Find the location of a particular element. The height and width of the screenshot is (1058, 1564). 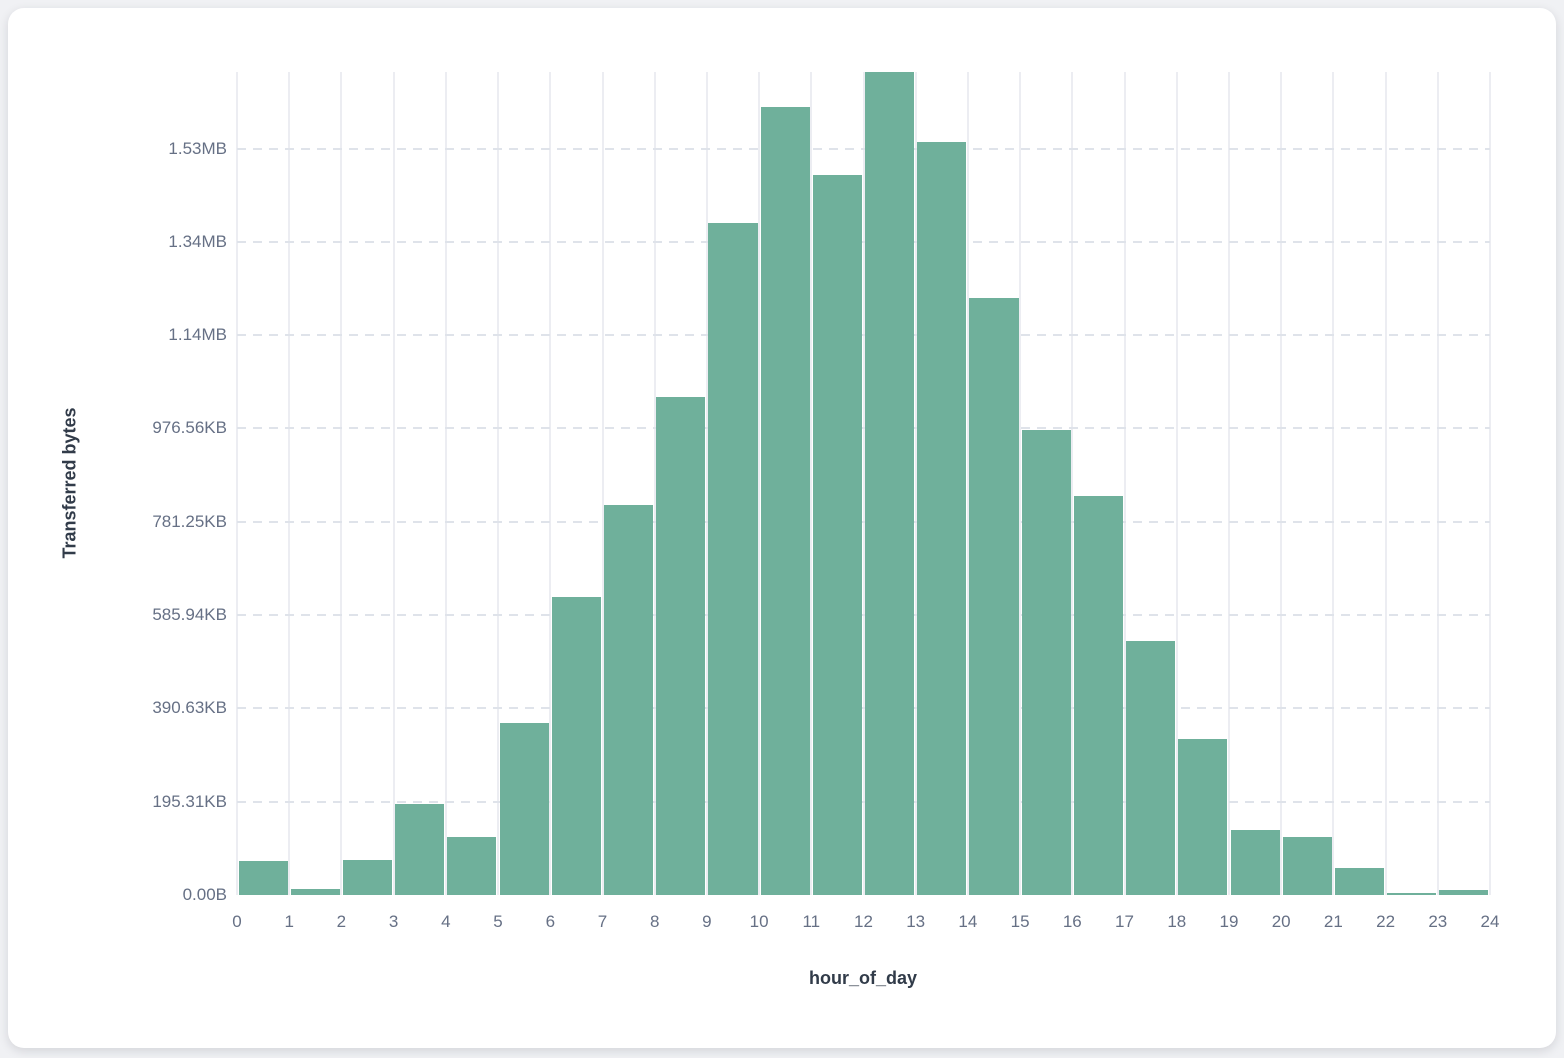

x-tick-label: 6 is located at coordinates (550, 921).